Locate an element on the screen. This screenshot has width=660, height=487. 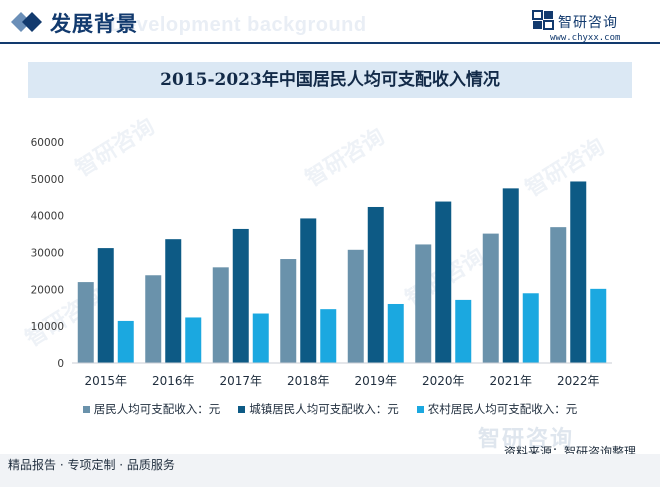
brand-name: 智研咨询 is located at coordinates (588, 23).